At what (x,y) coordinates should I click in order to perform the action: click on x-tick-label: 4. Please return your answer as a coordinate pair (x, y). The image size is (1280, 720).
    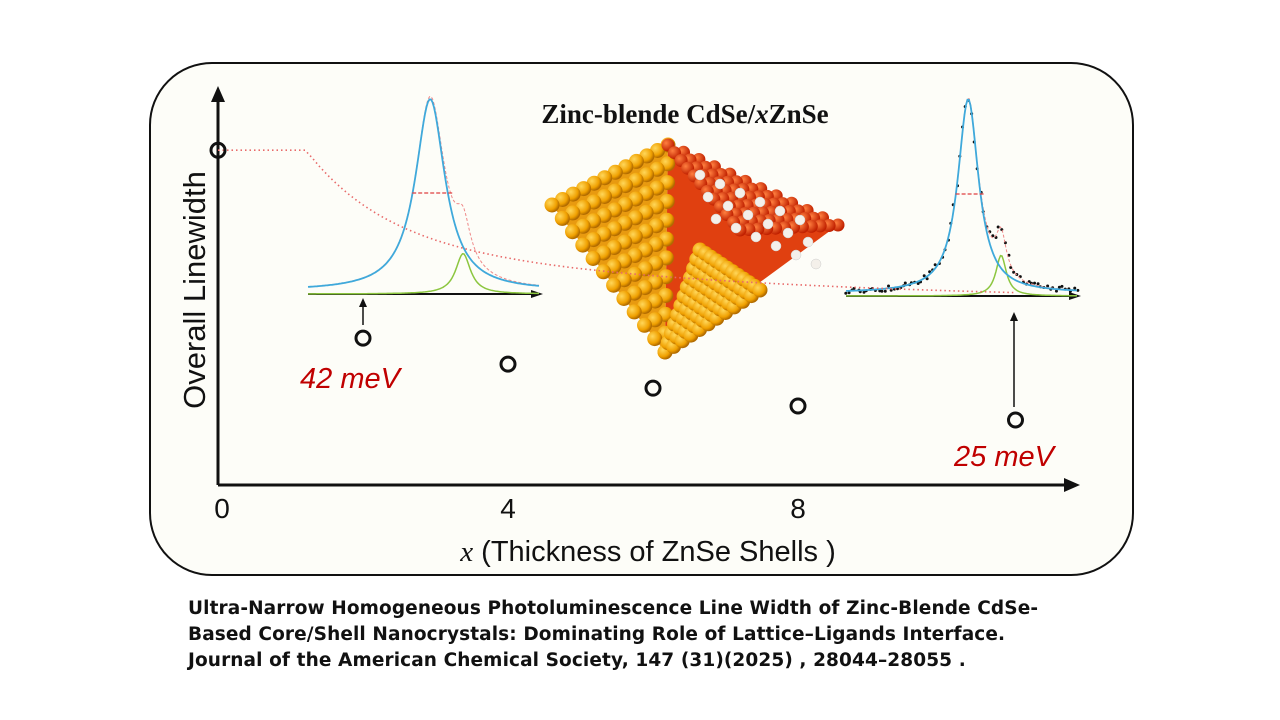
    Looking at the image, I should click on (508, 508).